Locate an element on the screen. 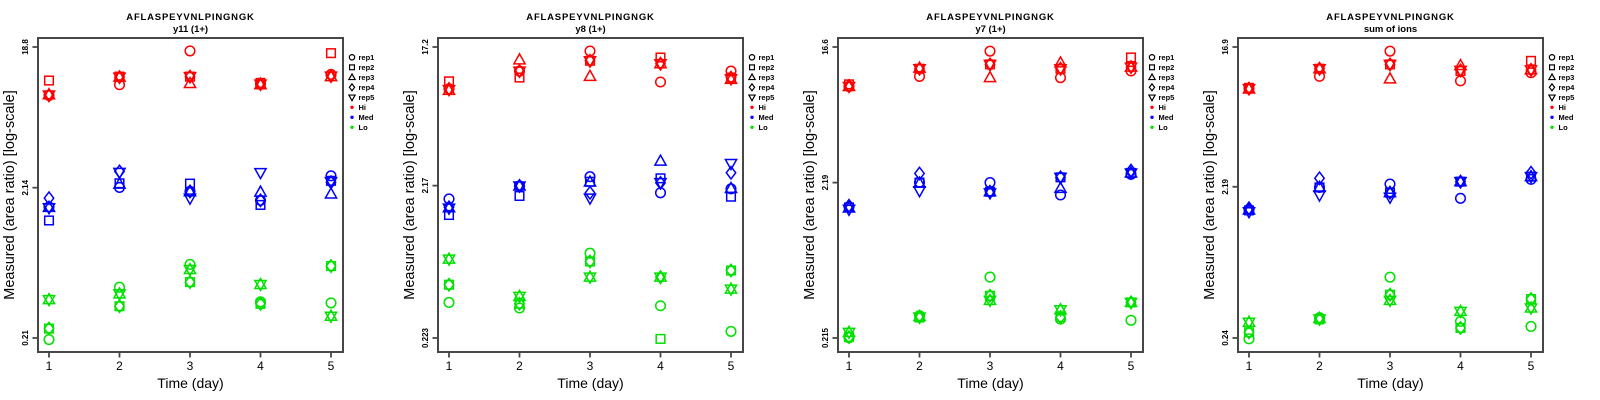 This screenshot has width=1600, height=400. legend-label-rep3: rep3 is located at coordinates (1567, 77).